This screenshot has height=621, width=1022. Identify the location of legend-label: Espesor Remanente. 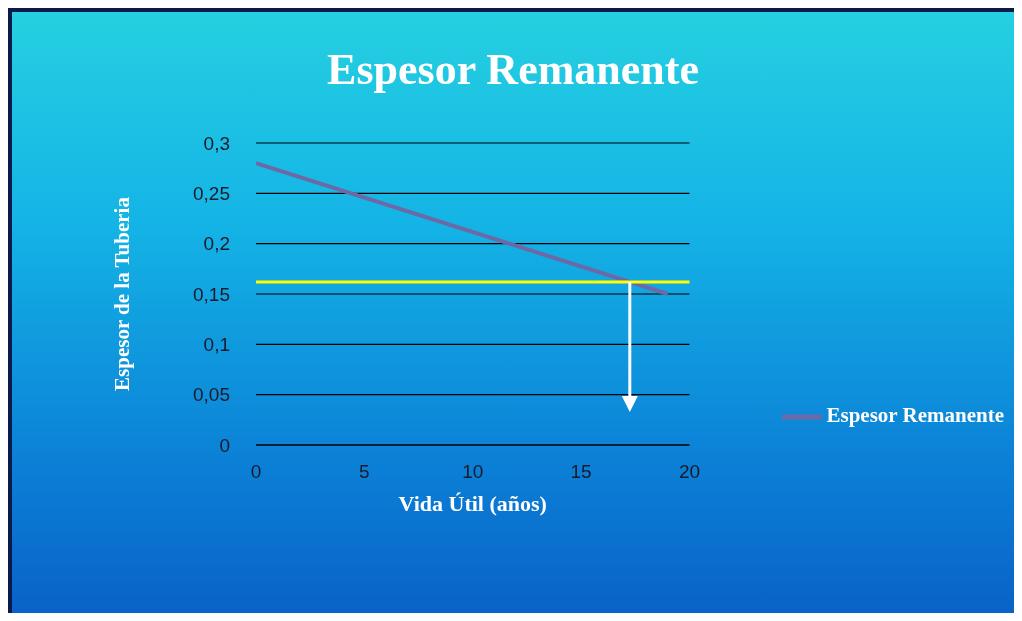
(915, 414).